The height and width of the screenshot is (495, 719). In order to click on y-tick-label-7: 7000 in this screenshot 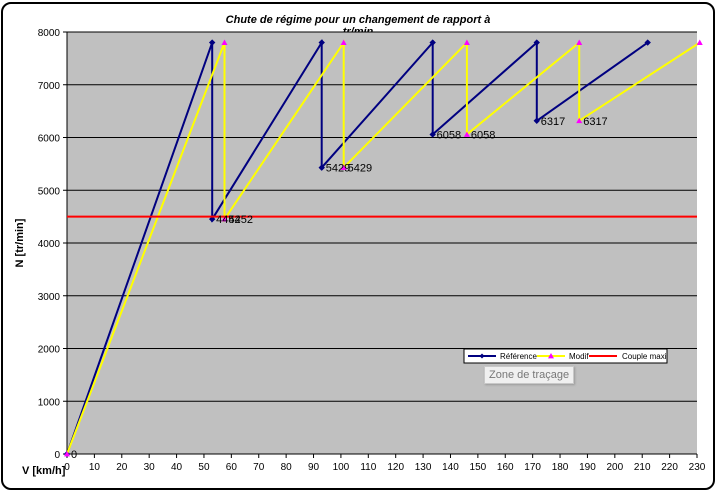, I will do `click(49, 86)`.